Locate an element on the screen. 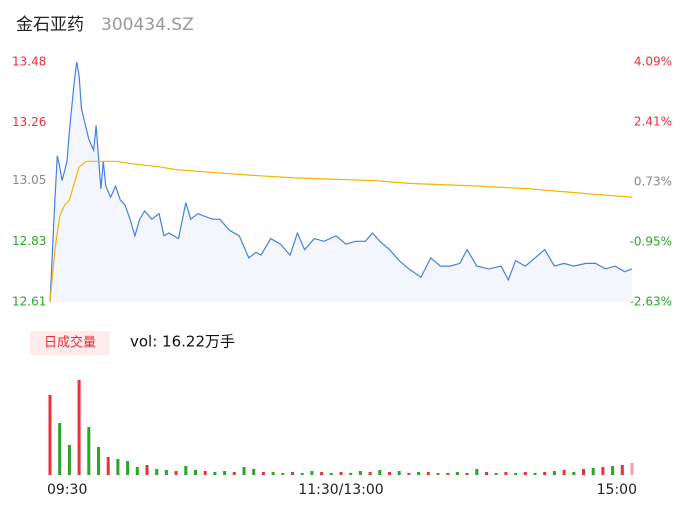  x-tick-label: 11:30/13:00 is located at coordinates (340, 490).